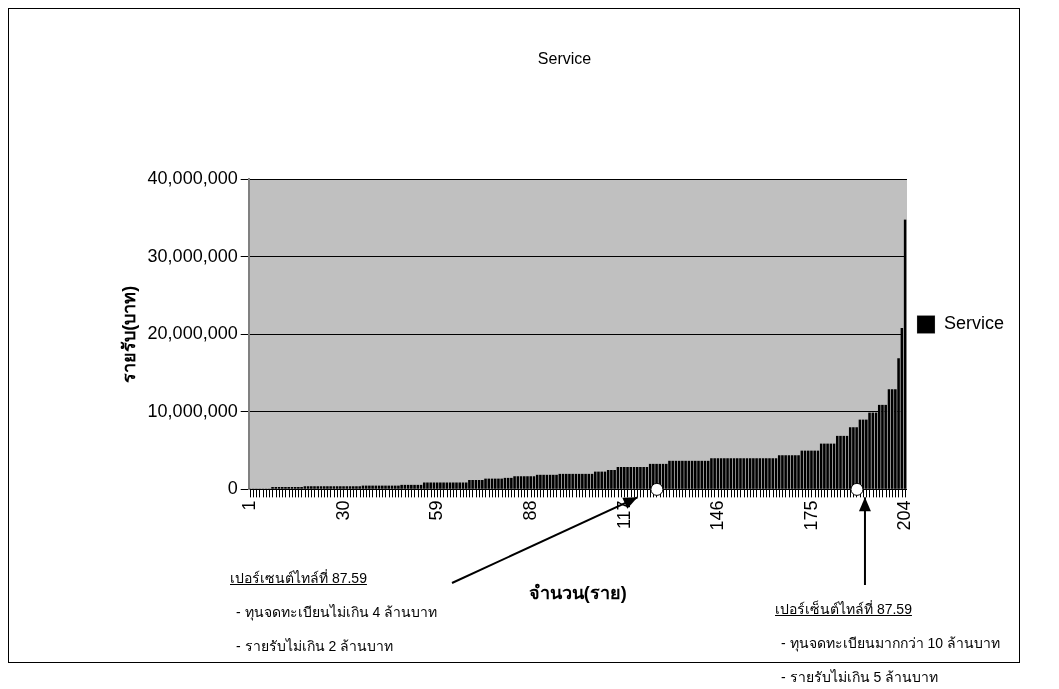 Image resolution: width=1059 pixels, height=689 pixels. What do you see at coordinates (564, 59) in the screenshot?
I see `chart-title: Service` at bounding box center [564, 59].